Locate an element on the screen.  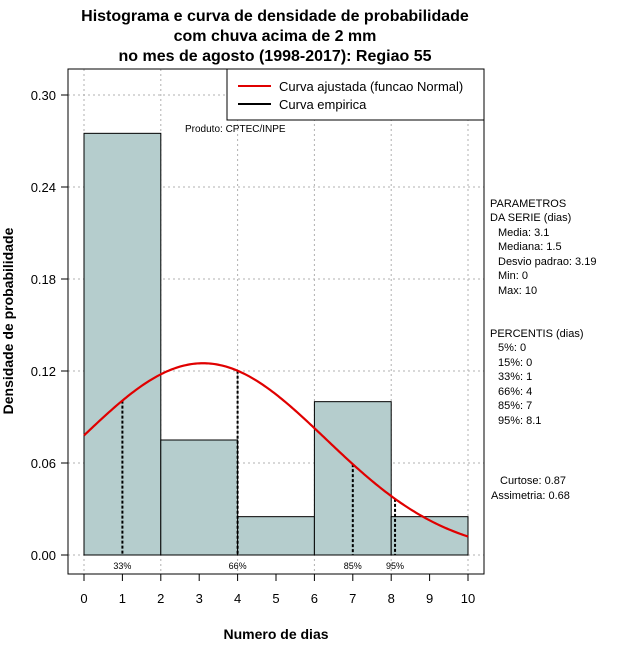
y-tick-label-4: 0.24 is located at coordinates (43, 187).